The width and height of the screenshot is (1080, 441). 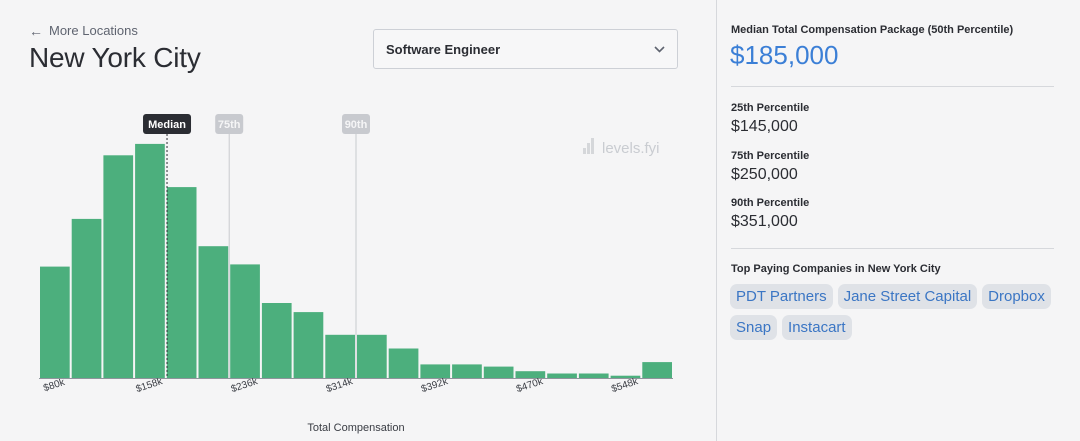 What do you see at coordinates (754, 327) in the screenshot?
I see `company-chip-snap: Snap` at bounding box center [754, 327].